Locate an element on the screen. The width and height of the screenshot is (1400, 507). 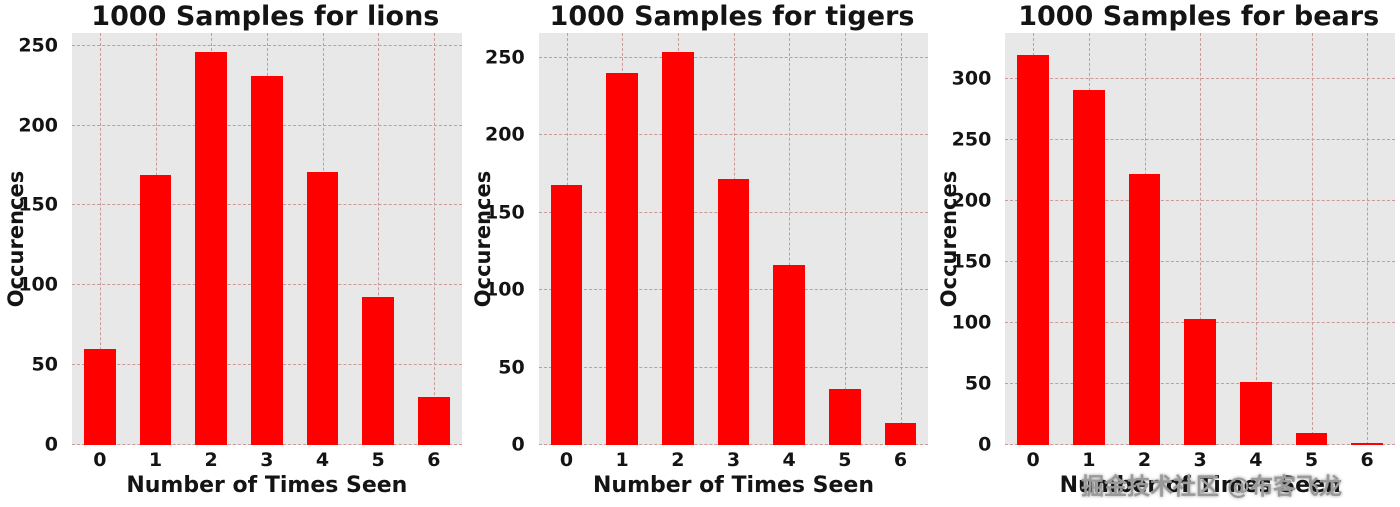
watermark: 掘金技术社区 @布客飞龙 is located at coordinates (1211, 487).